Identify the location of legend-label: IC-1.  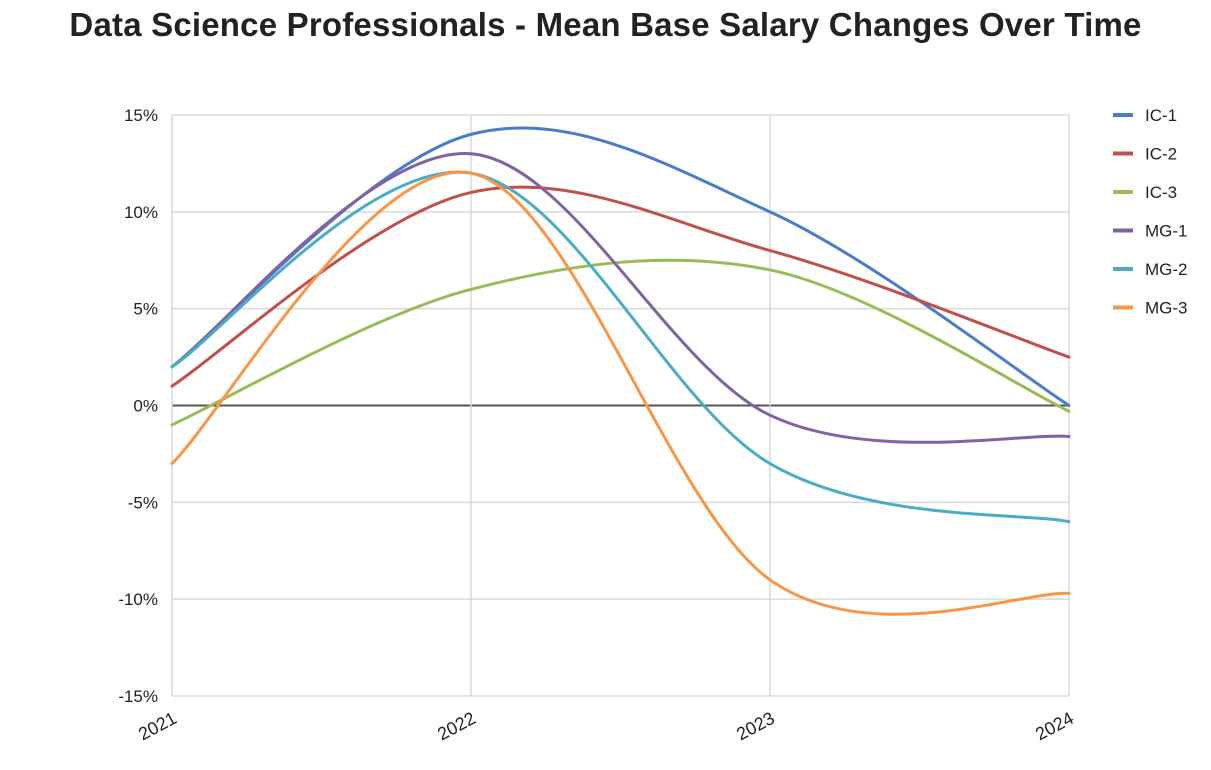
(1161, 115).